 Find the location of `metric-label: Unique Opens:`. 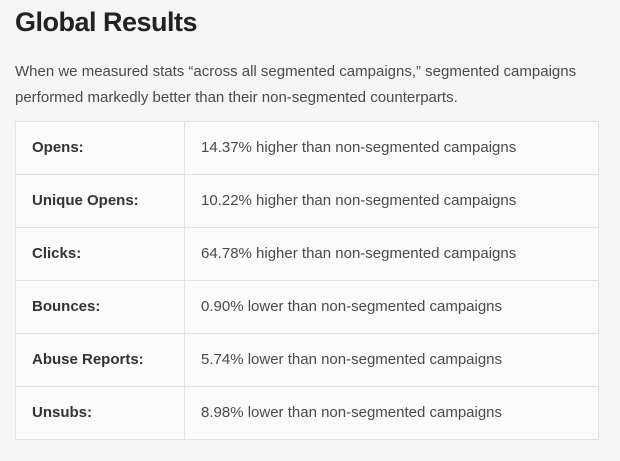

metric-label: Unique Opens: is located at coordinates (100, 201).